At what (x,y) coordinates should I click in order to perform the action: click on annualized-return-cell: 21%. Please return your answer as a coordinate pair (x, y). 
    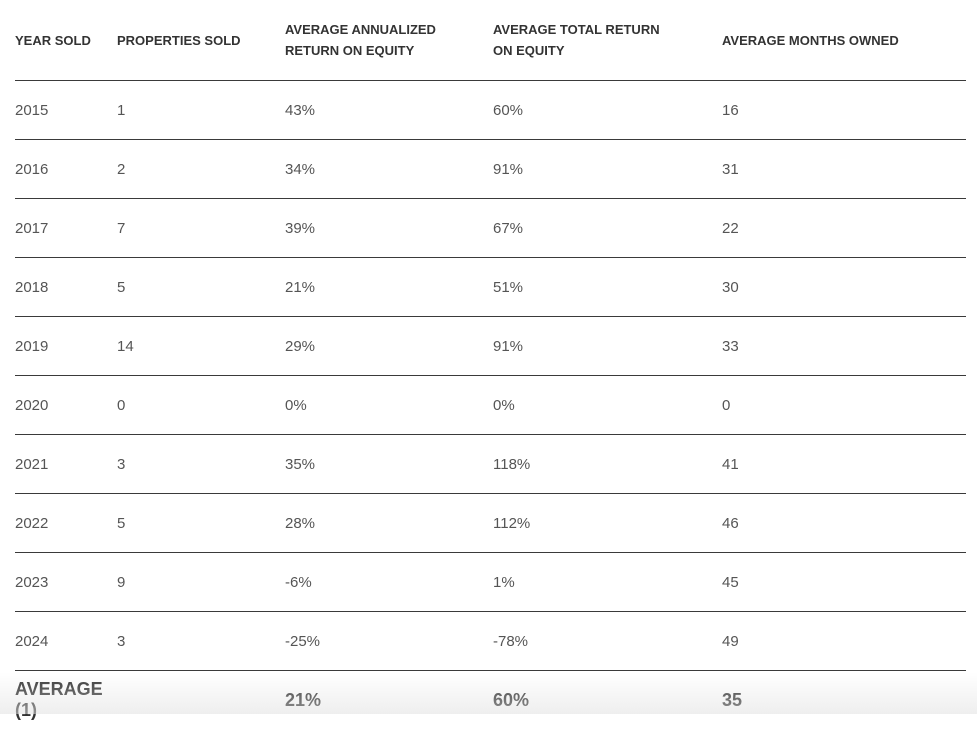
    Looking at the image, I should click on (389, 287).